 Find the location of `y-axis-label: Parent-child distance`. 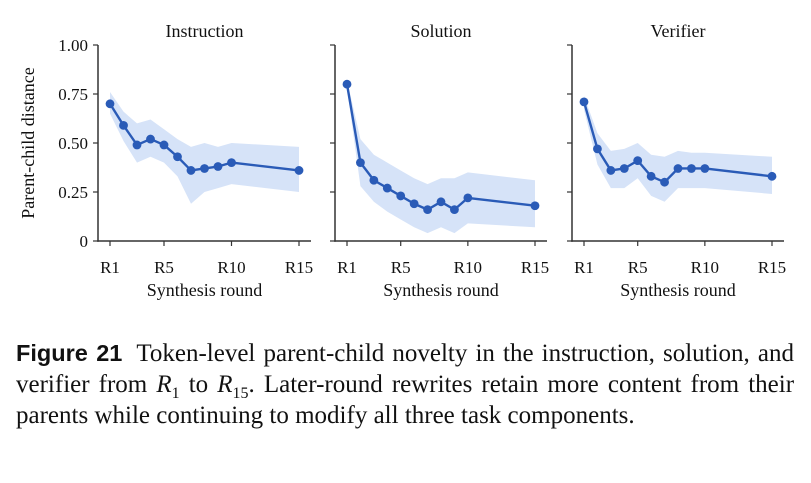

y-axis-label: Parent-child distance is located at coordinates (28, 142).